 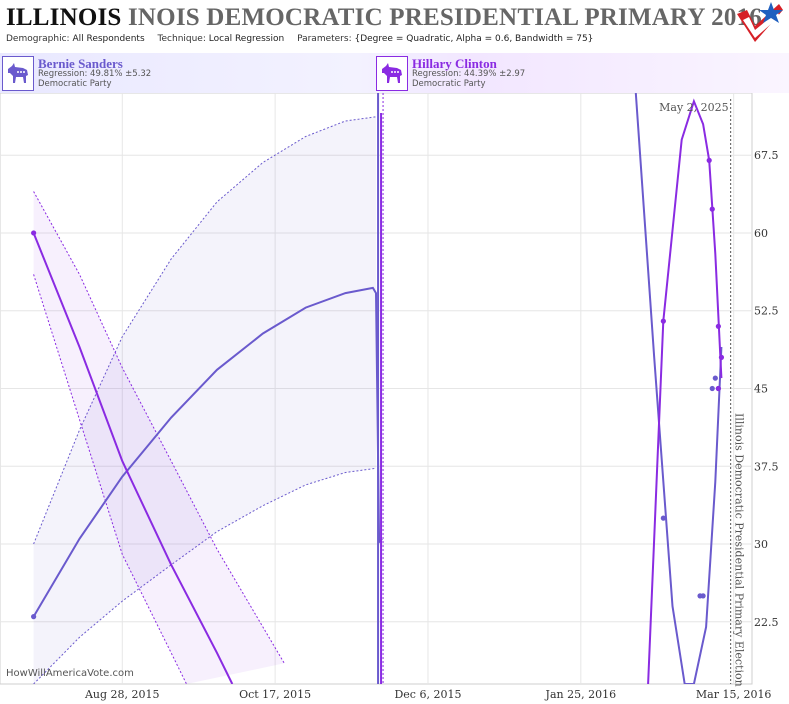 I want to click on band-lower-clinton, so click(x=110, y=479).